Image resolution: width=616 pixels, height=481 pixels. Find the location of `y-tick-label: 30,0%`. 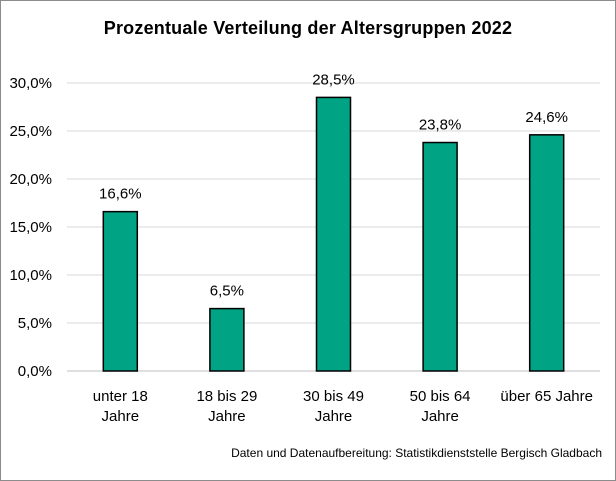

y-tick-label: 30,0% is located at coordinates (30, 83).